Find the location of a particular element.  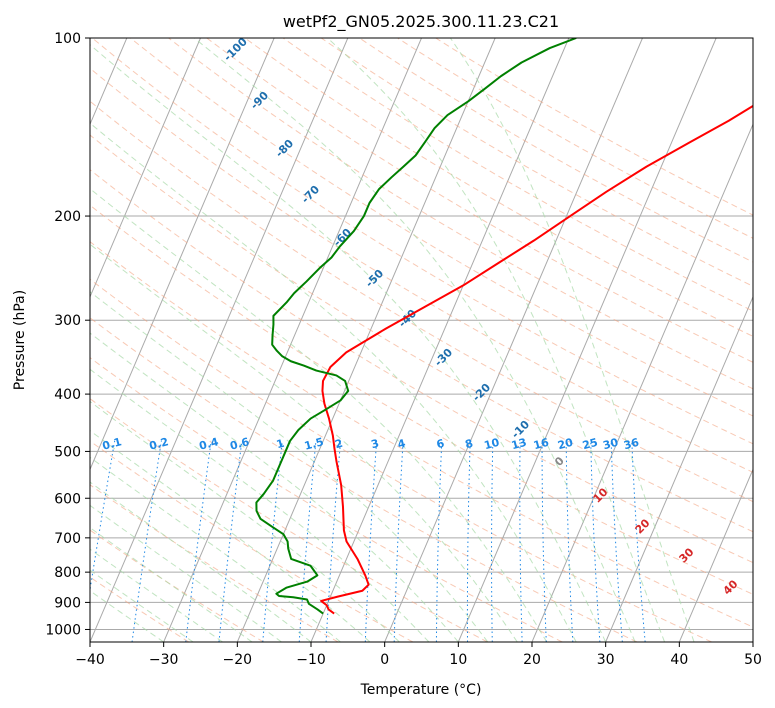

mixing-ratio-label: 30 is located at coordinates (611, 444).